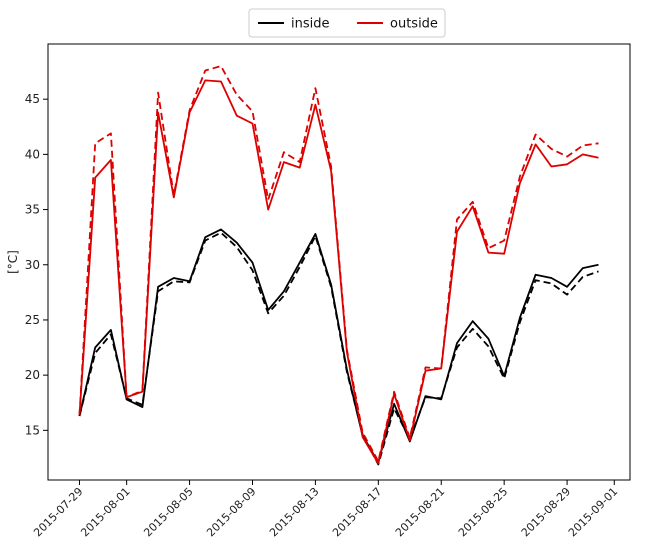 The height and width of the screenshot is (537, 646). Describe the element at coordinates (32, 320) in the screenshot. I see `y-tick-label: 25` at that location.